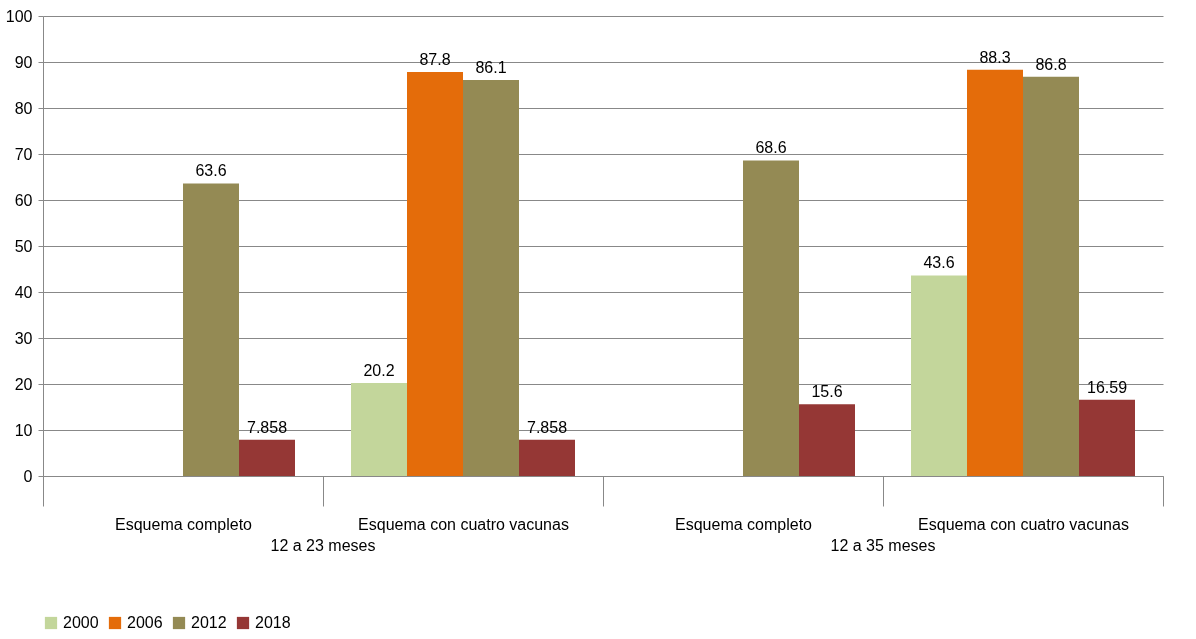  Describe the element at coordinates (23, 384) in the screenshot. I see `y-tick-label: 20` at that location.